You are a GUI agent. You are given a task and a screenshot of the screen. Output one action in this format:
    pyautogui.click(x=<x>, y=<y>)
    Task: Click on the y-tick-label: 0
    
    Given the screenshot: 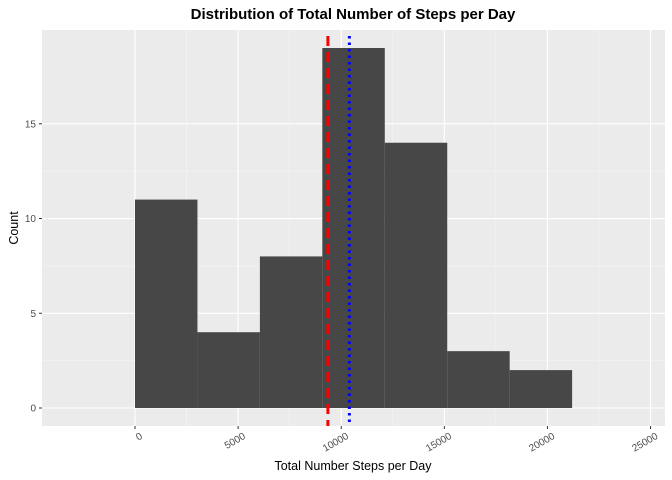 What is the action you would take?
    pyautogui.click(x=33, y=409)
    